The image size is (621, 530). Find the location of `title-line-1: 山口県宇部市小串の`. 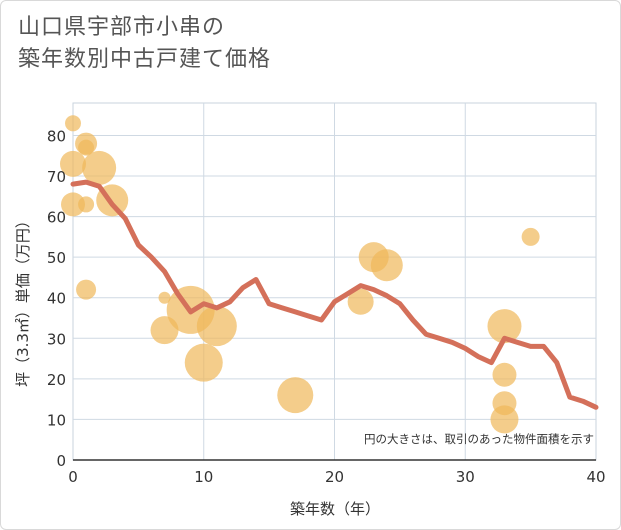

title-line-1: 山口県宇部市小串の is located at coordinates (122, 27).